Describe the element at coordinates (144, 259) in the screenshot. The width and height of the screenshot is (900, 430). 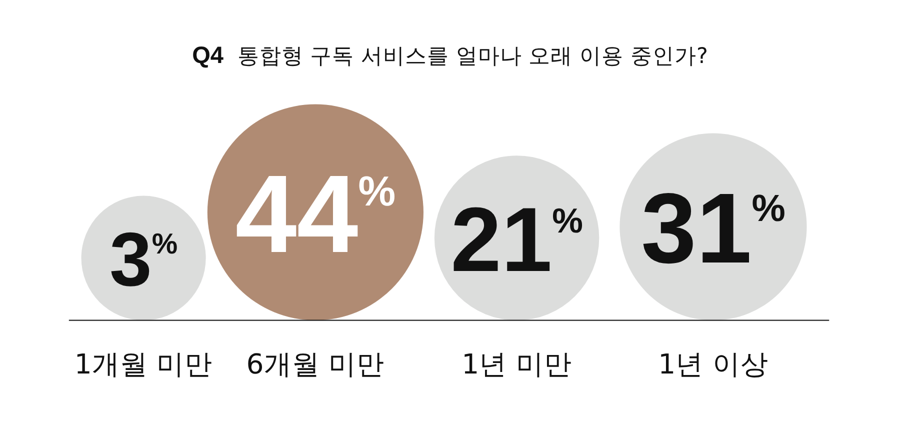
I see `data-label: 3$^{%}$` at that location.